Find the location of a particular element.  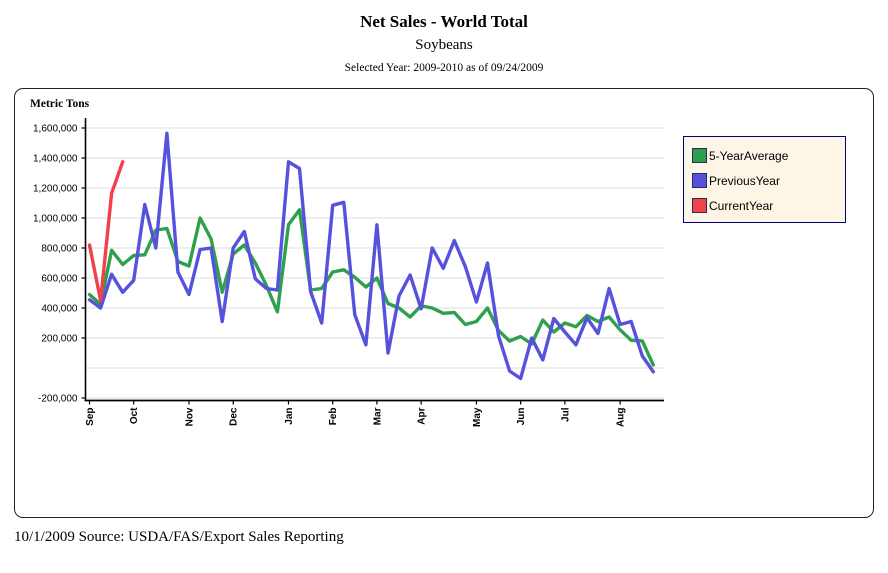

legend-item-previousyear: PreviousYear is located at coordinates (768, 180).